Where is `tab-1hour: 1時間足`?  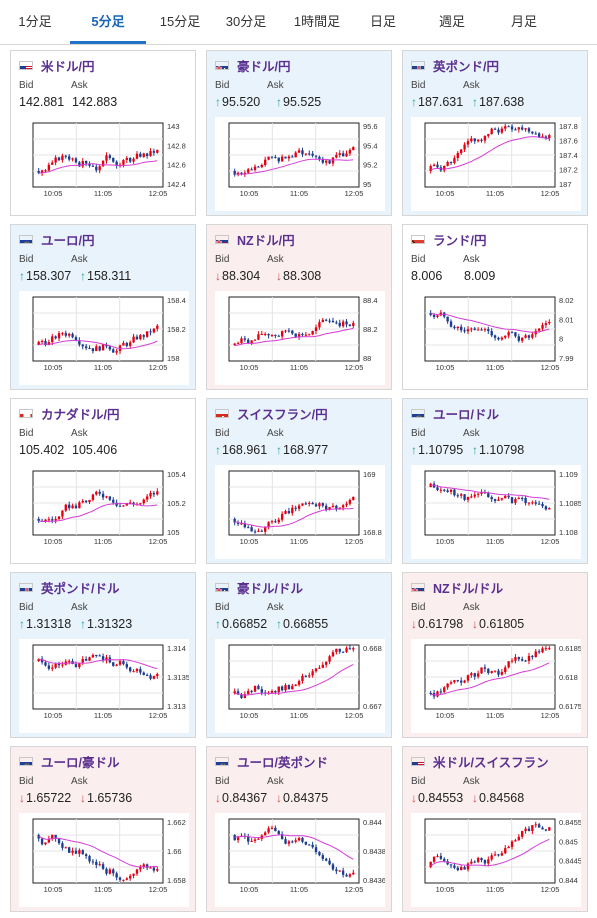
tab-1hour: 1時間足 is located at coordinates (317, 21).